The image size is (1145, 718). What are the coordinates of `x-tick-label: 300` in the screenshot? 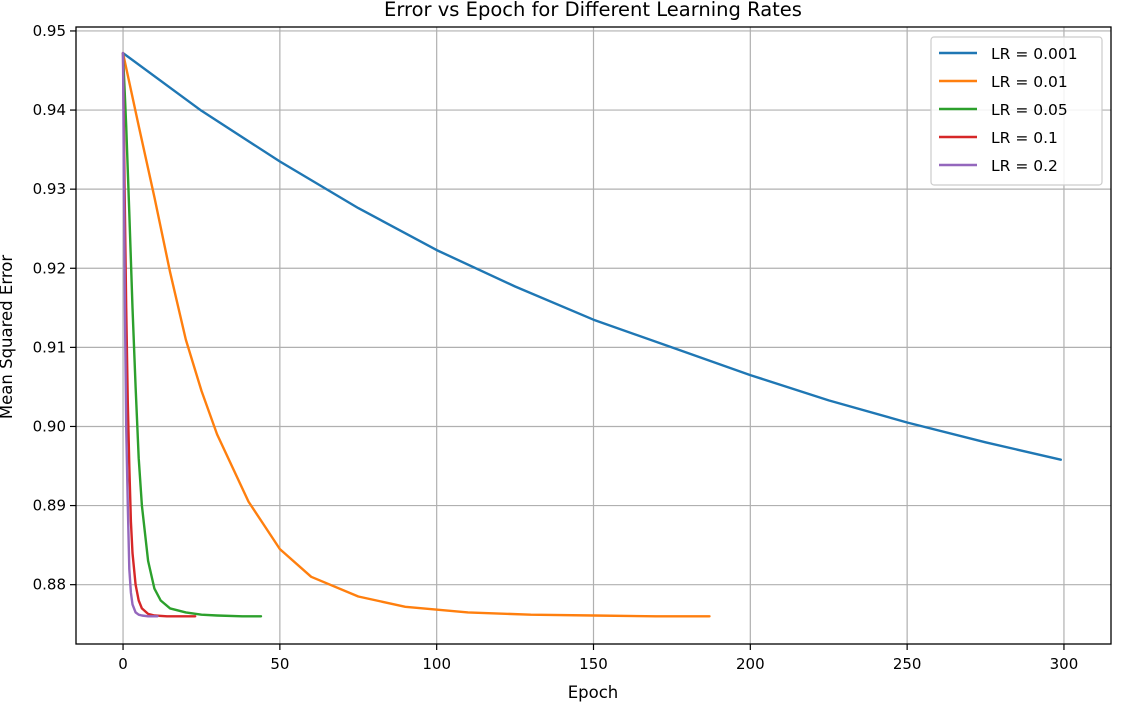 It's located at (1064, 664).